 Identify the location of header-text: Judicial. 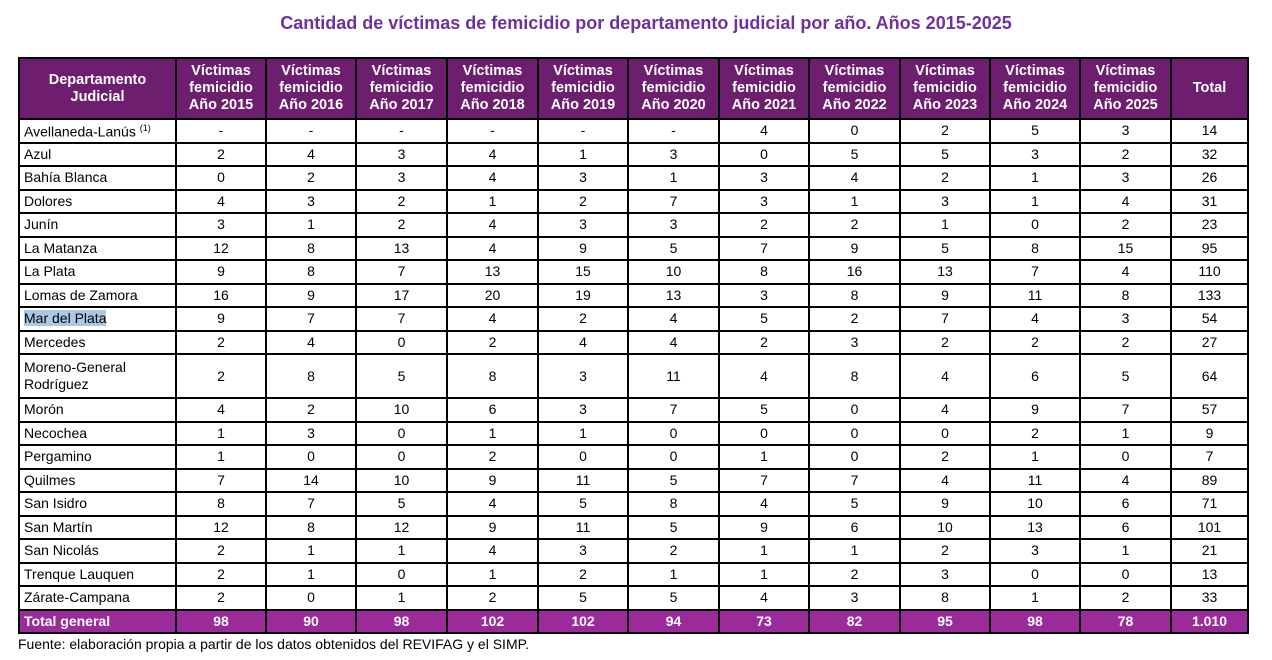
(97, 96).